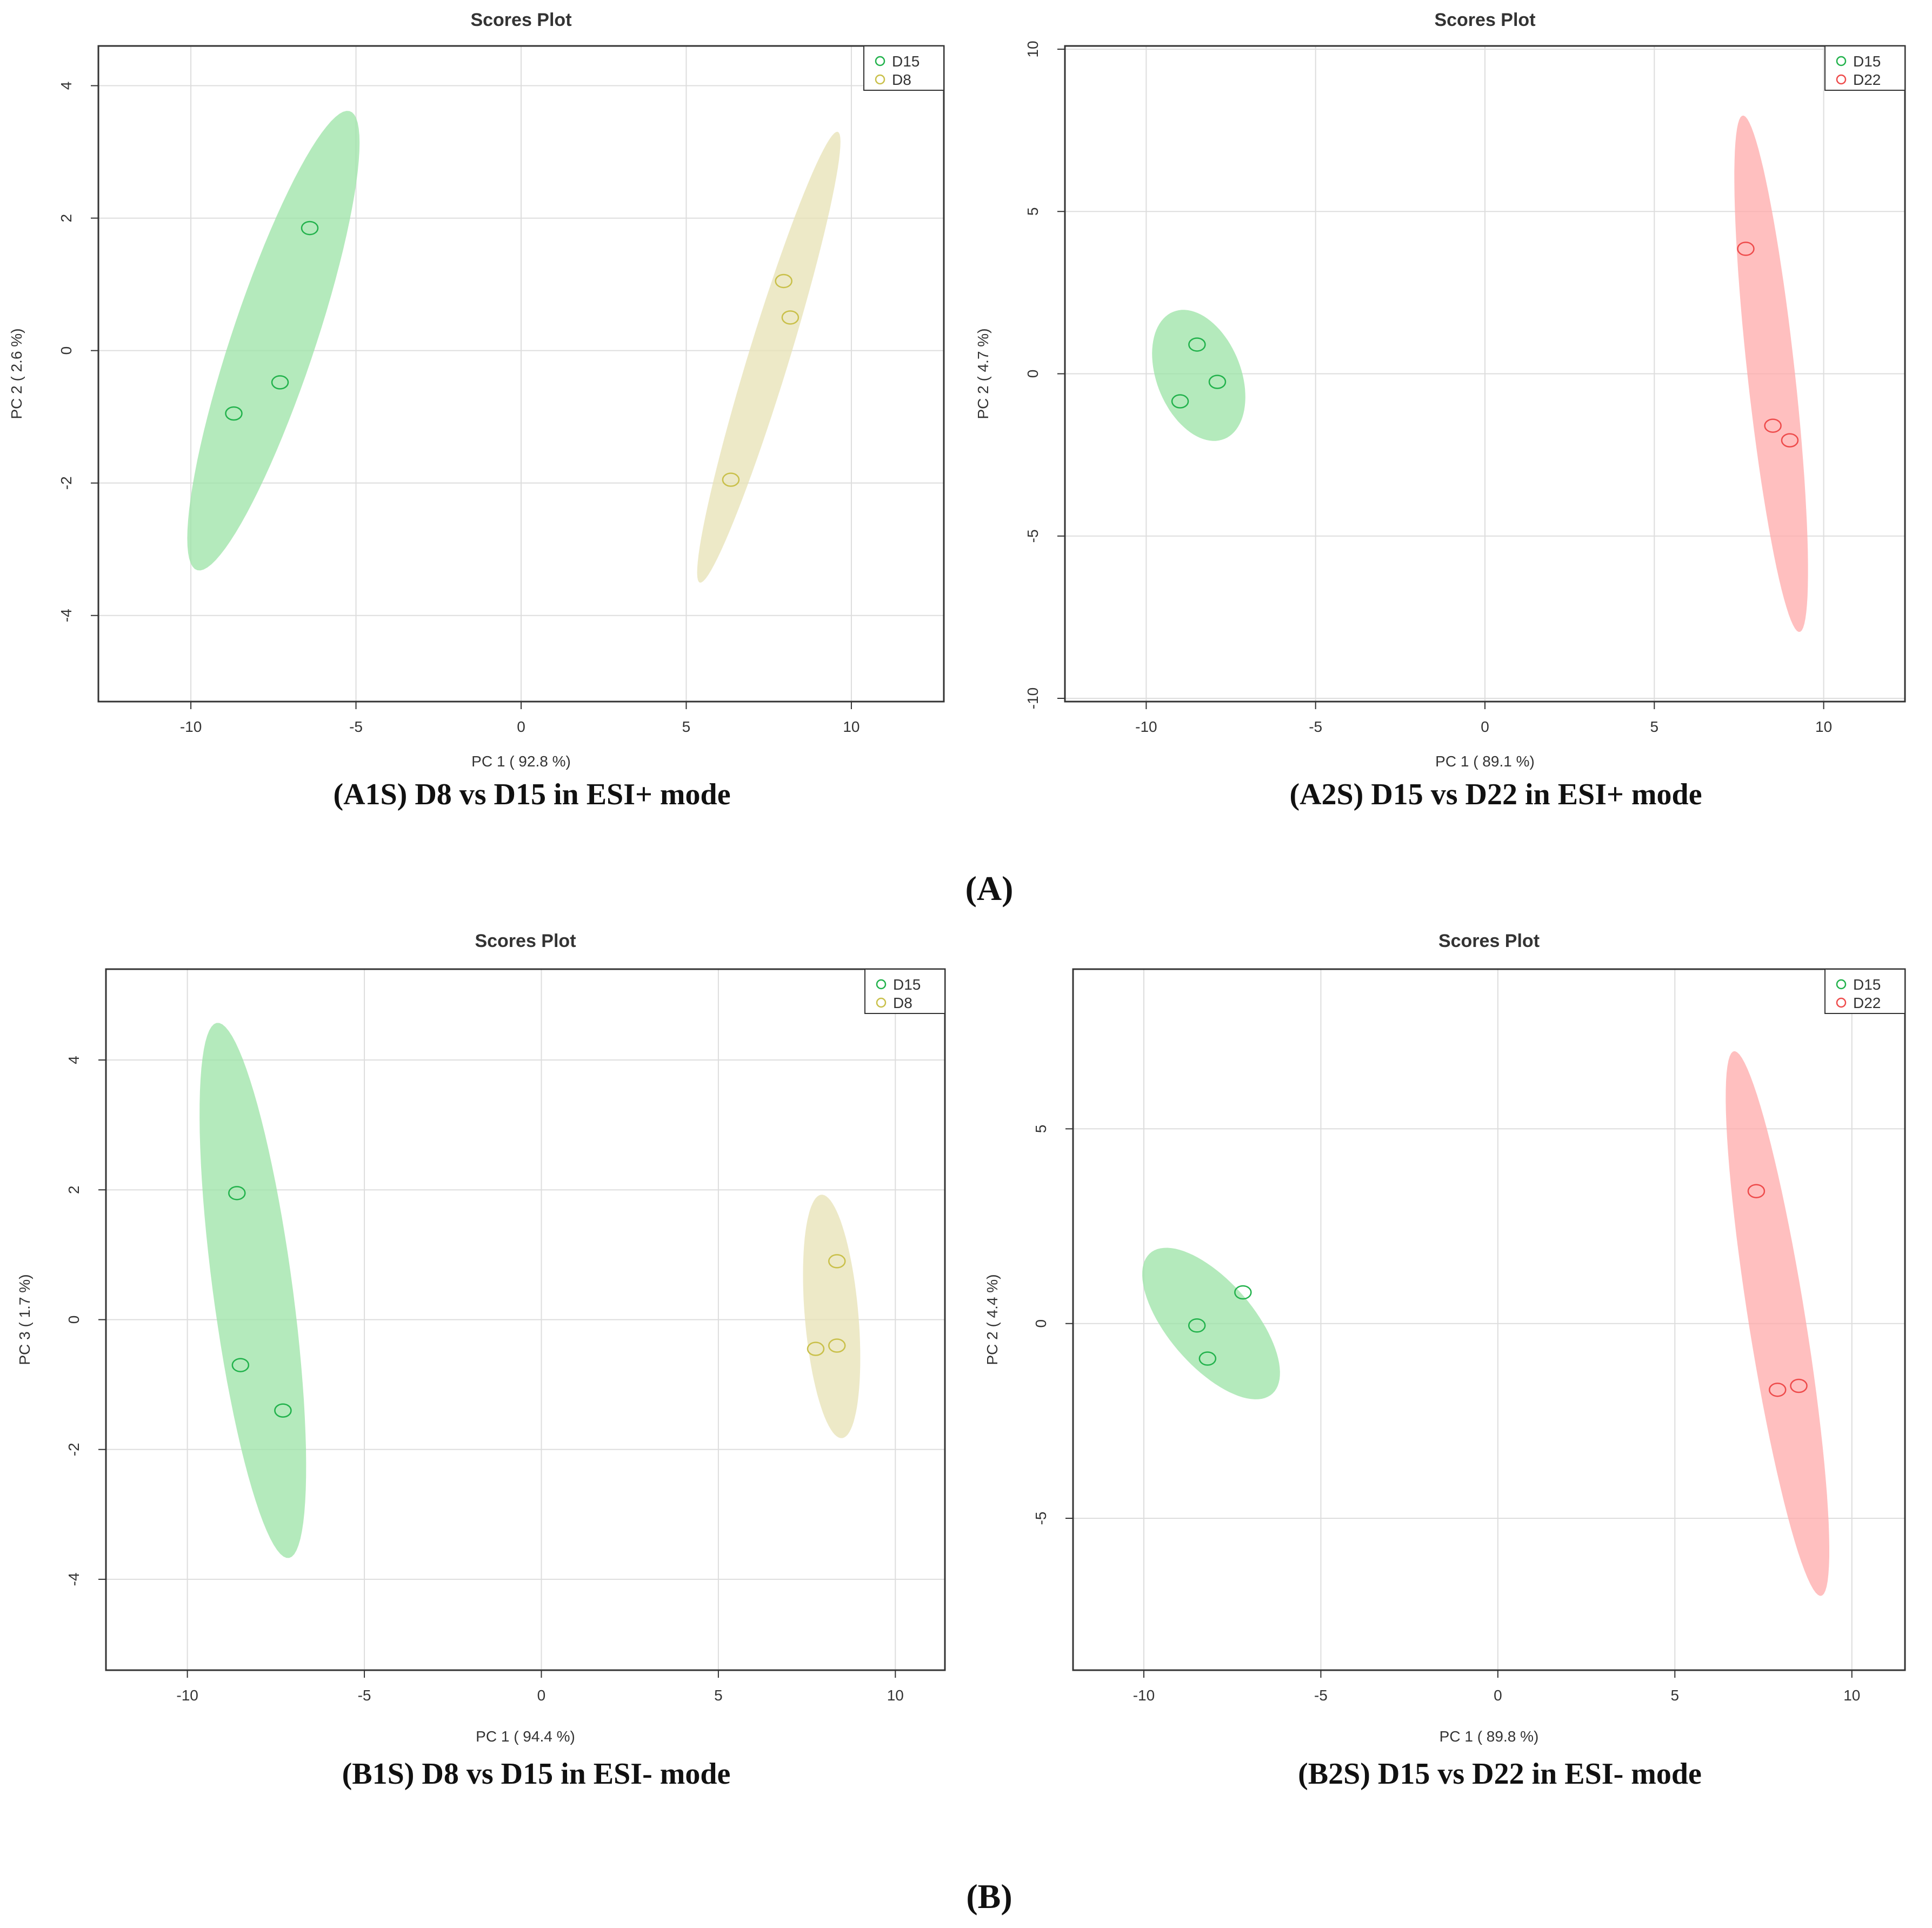 Image resolution: width=1932 pixels, height=1928 pixels. What do you see at coordinates (992, 1319) in the screenshot?
I see `y-axis-label: PC 2 ( 4.4 %)` at bounding box center [992, 1319].